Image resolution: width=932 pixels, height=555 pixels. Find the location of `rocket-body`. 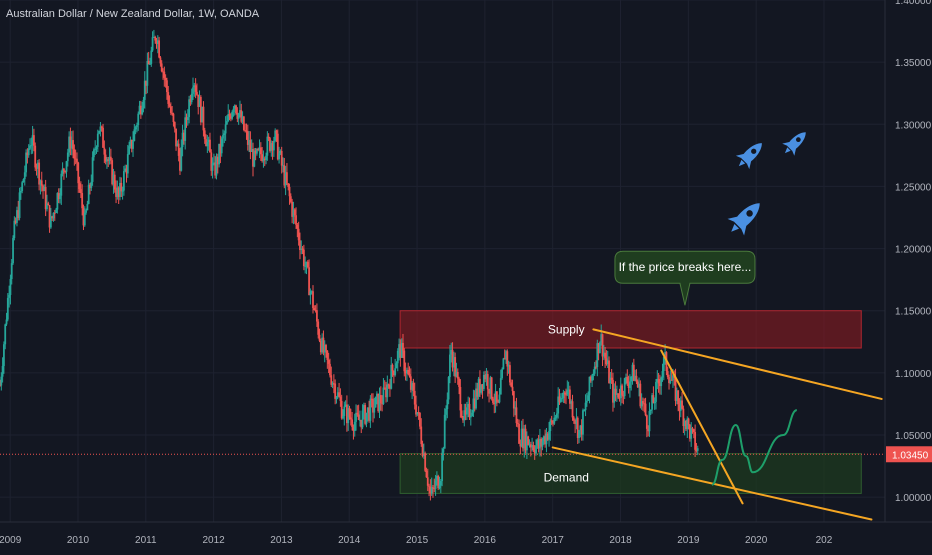

rocket-body is located at coordinates (751, 153).